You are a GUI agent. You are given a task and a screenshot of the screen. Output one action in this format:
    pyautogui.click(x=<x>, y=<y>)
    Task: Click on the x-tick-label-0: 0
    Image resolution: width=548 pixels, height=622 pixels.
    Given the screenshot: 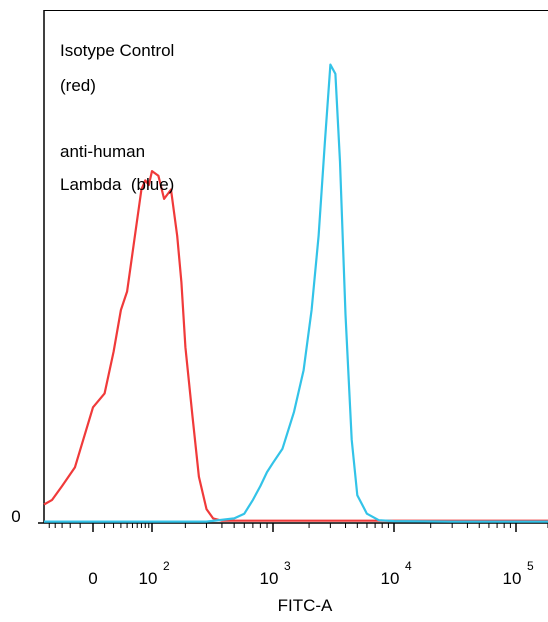 What is the action you would take?
    pyautogui.click(x=92, y=578)
    